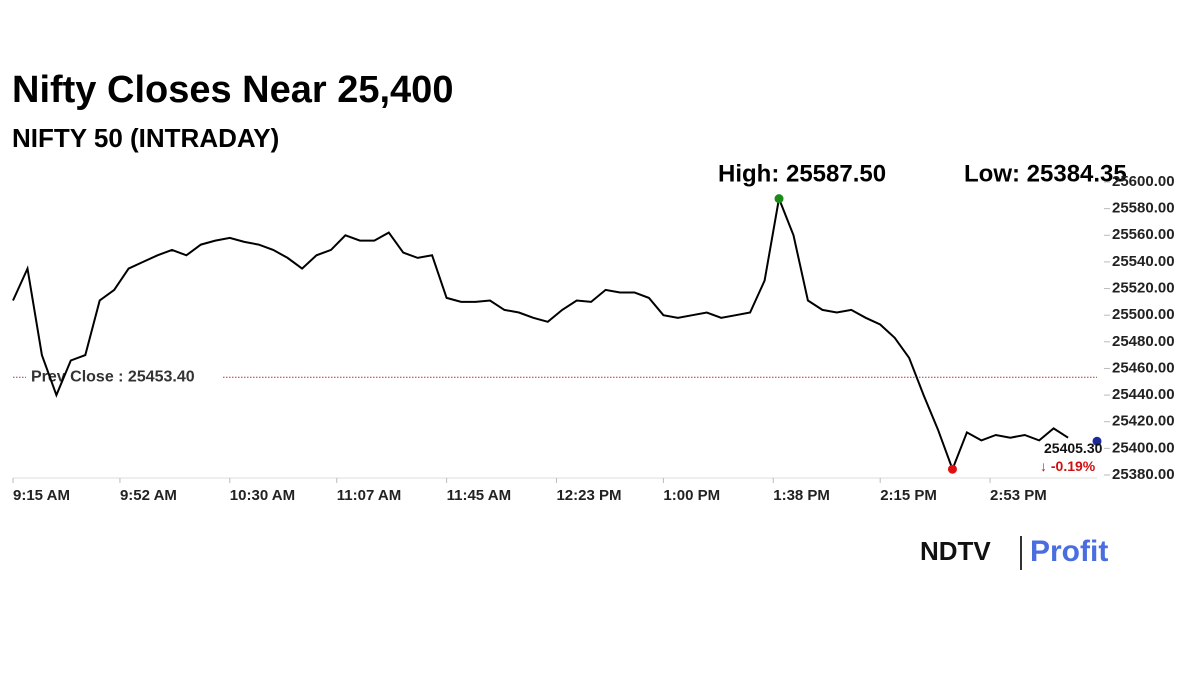  Describe the element at coordinates (1045, 173) in the screenshot. I see `low-label: Low: 25384.35` at that location.